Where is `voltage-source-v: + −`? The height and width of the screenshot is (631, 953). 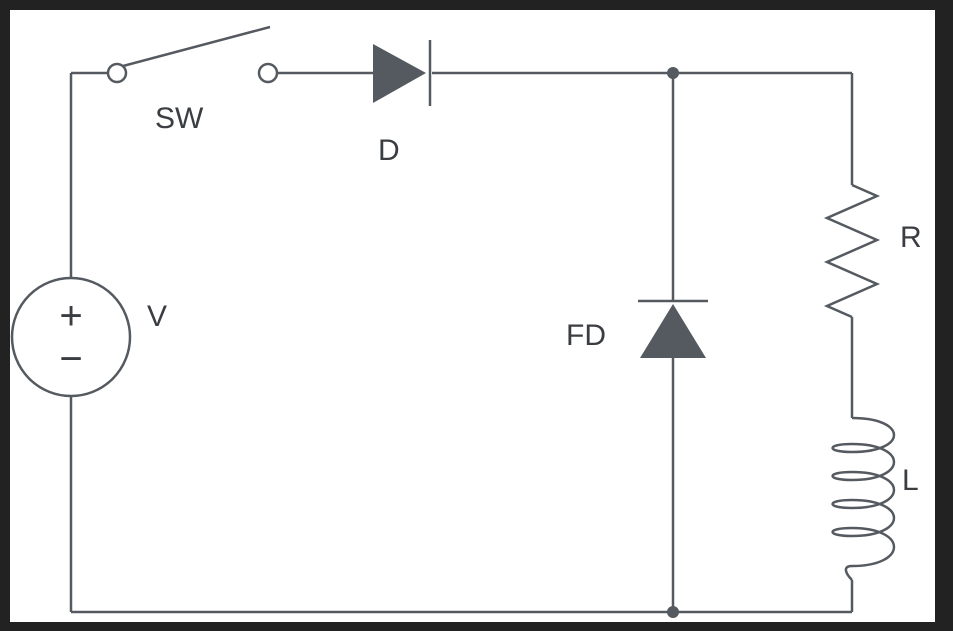 voltage-source-v: + − is located at coordinates (71, 337).